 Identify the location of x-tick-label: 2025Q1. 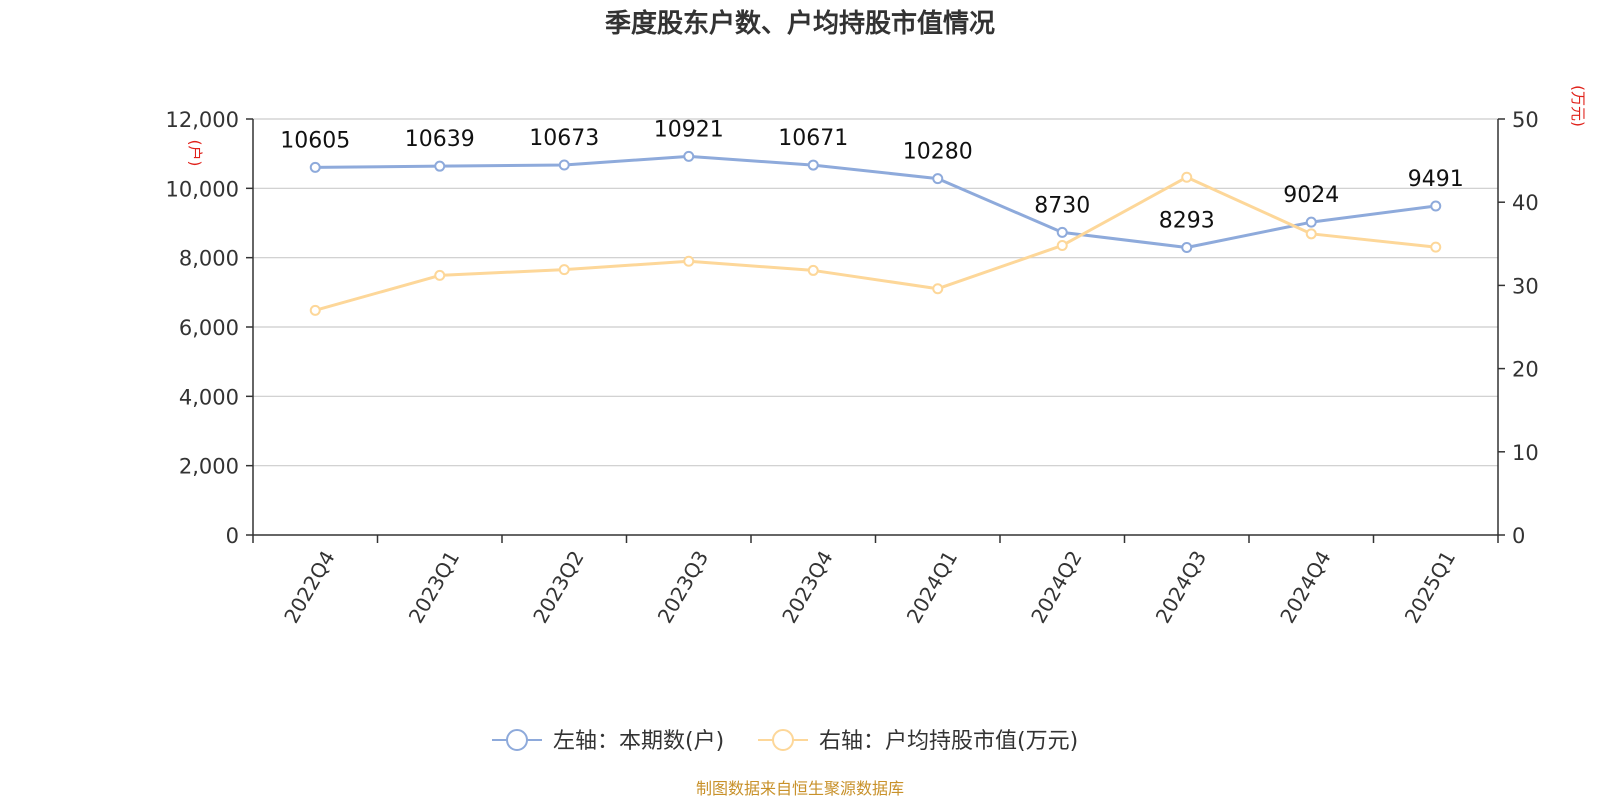
(1430, 587).